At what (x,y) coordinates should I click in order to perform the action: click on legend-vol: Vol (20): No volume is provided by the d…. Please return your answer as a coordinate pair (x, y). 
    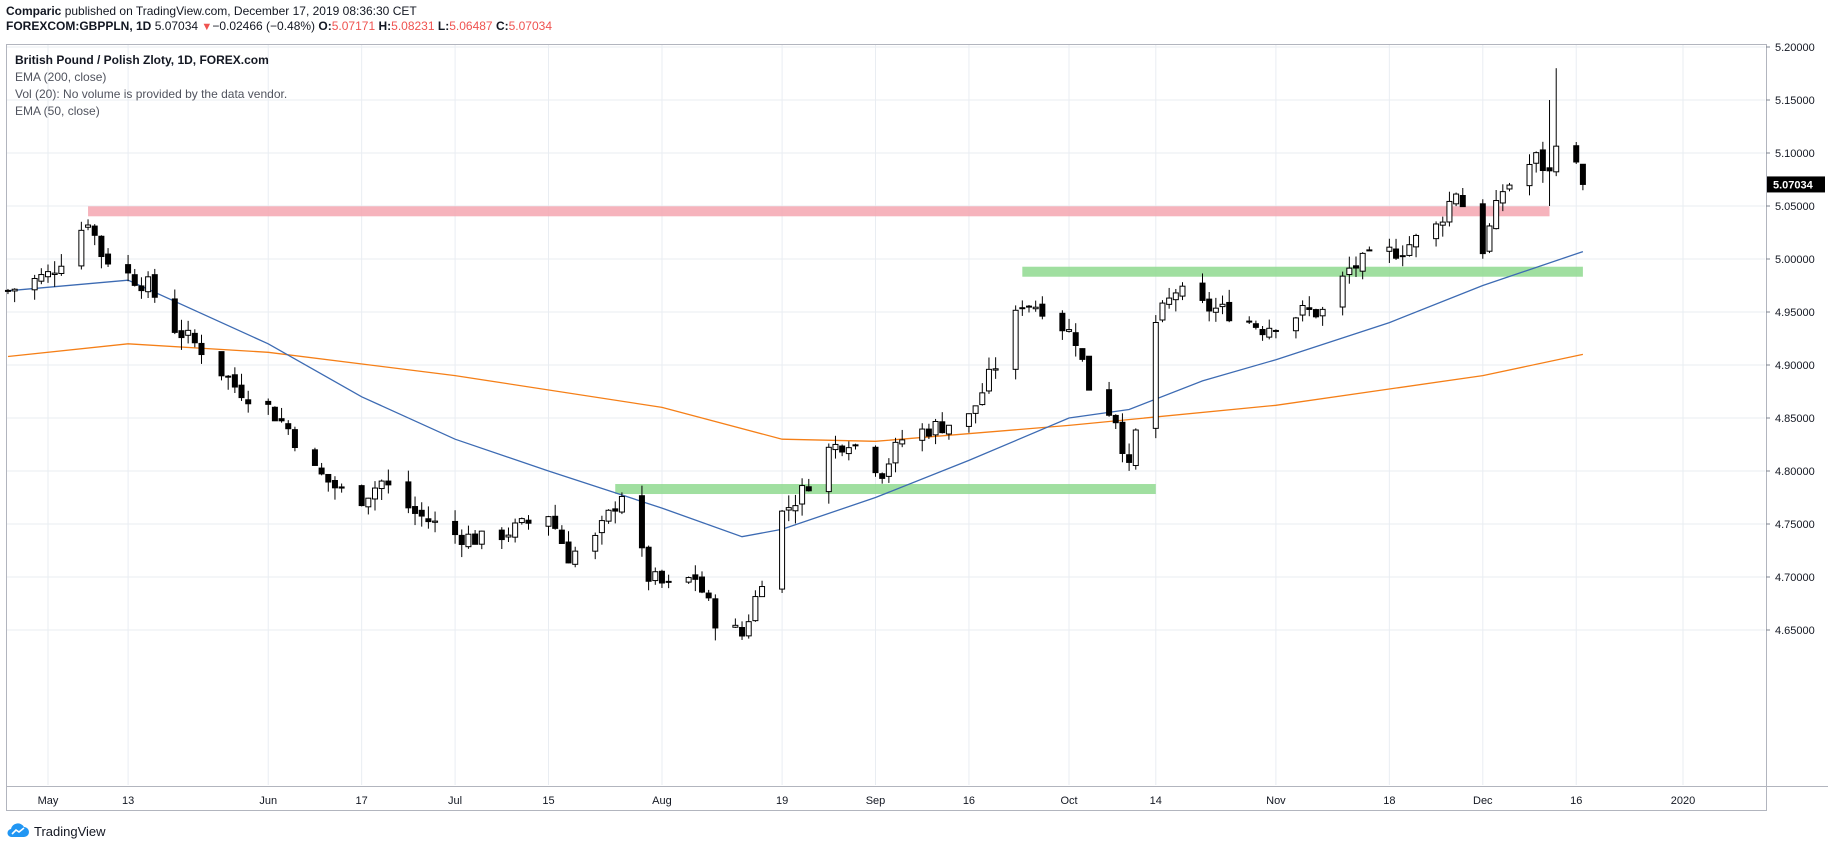
    Looking at the image, I should click on (151, 94).